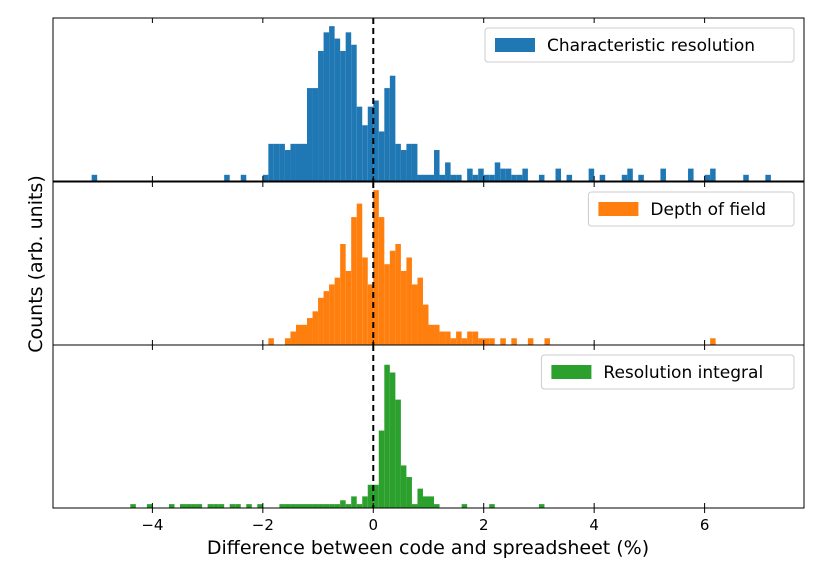  I want to click on legend: Characteristic resolution, so click(639, 45).